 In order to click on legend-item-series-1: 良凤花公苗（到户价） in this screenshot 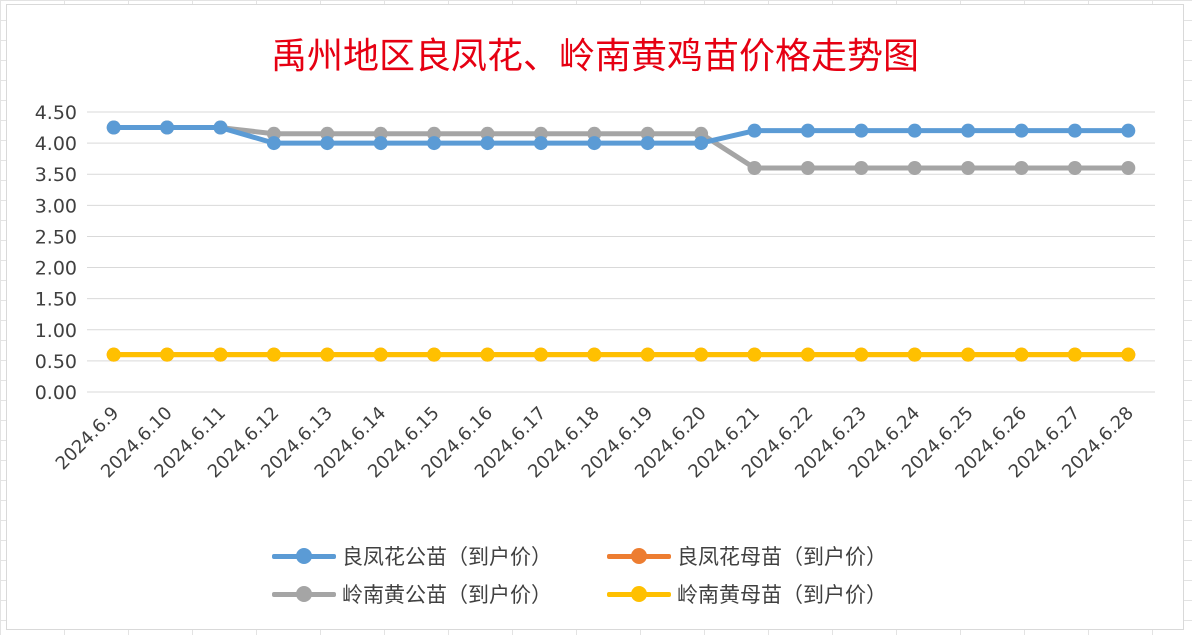, I will do `click(412, 556)`.